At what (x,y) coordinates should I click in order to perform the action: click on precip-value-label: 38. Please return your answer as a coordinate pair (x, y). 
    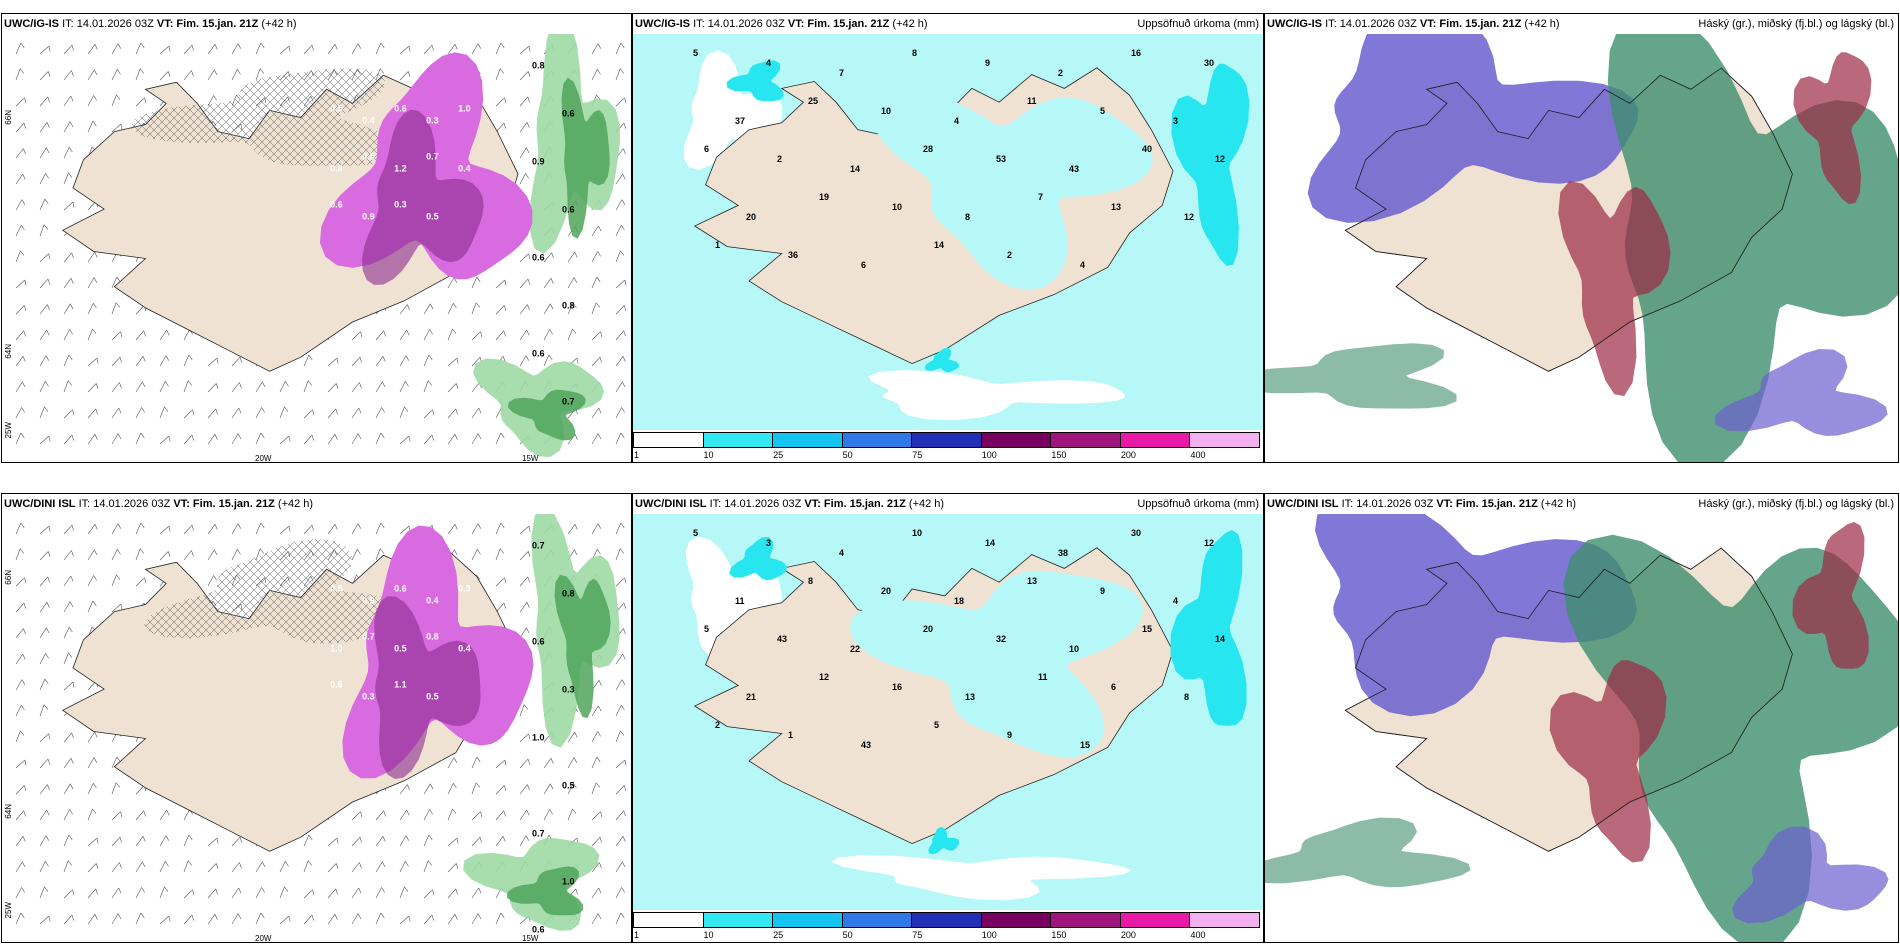
    Looking at the image, I should click on (1063, 553).